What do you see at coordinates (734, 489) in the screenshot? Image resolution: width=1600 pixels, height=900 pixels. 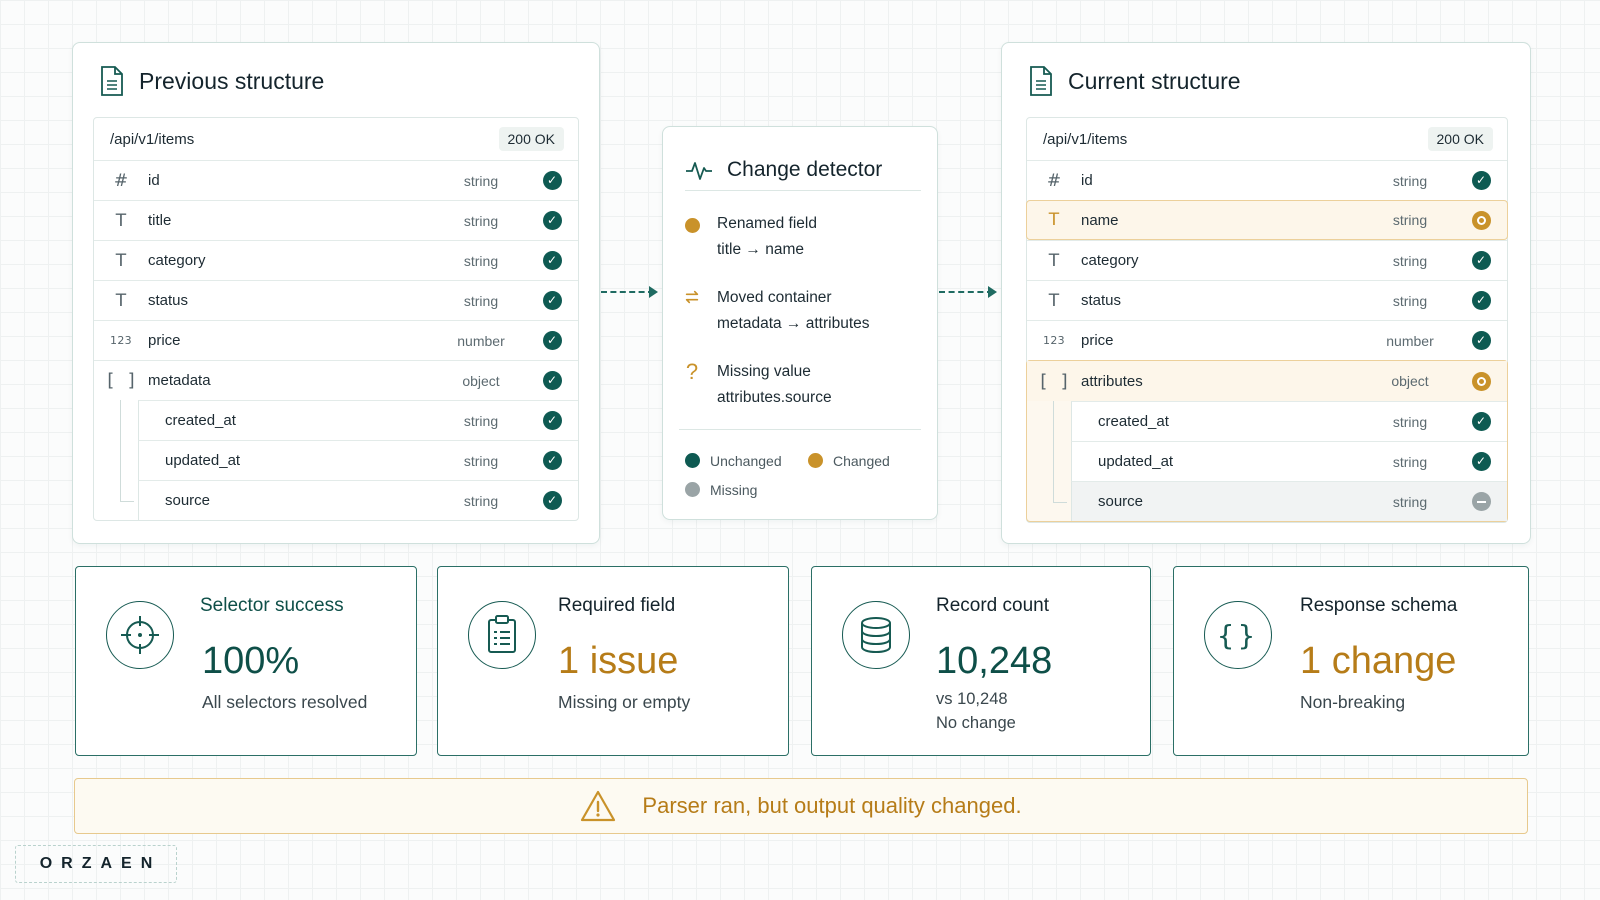 I see `legend-missing: Missing` at bounding box center [734, 489].